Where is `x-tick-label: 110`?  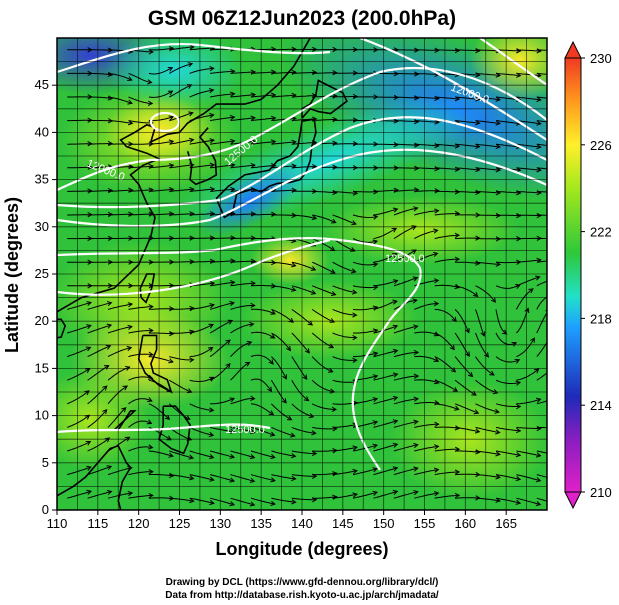 x-tick-label: 110 is located at coordinates (57, 523).